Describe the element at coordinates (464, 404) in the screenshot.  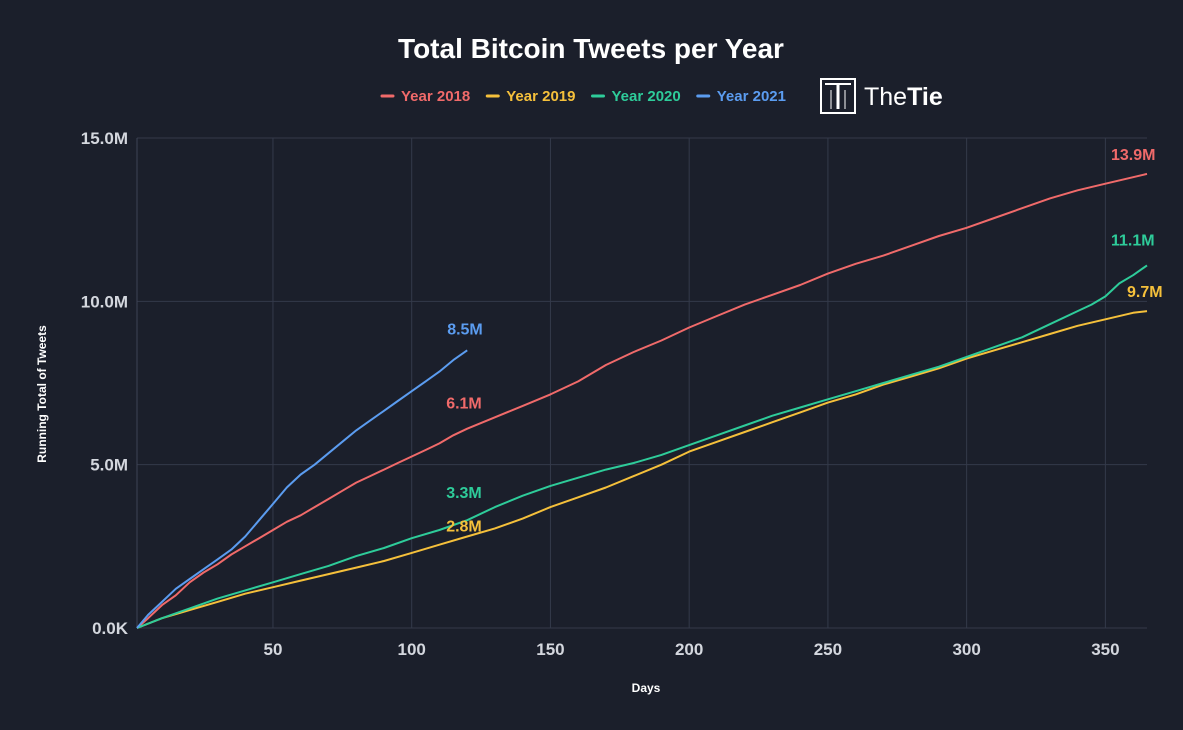
I see `mid-value-label: 6.1M` at that location.